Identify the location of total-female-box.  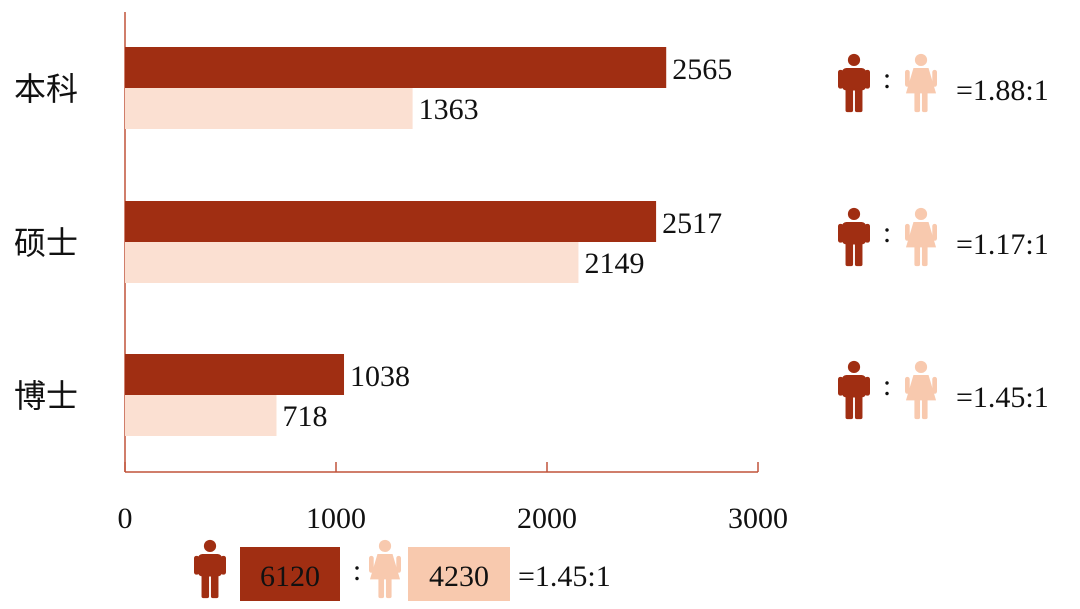
(459, 574).